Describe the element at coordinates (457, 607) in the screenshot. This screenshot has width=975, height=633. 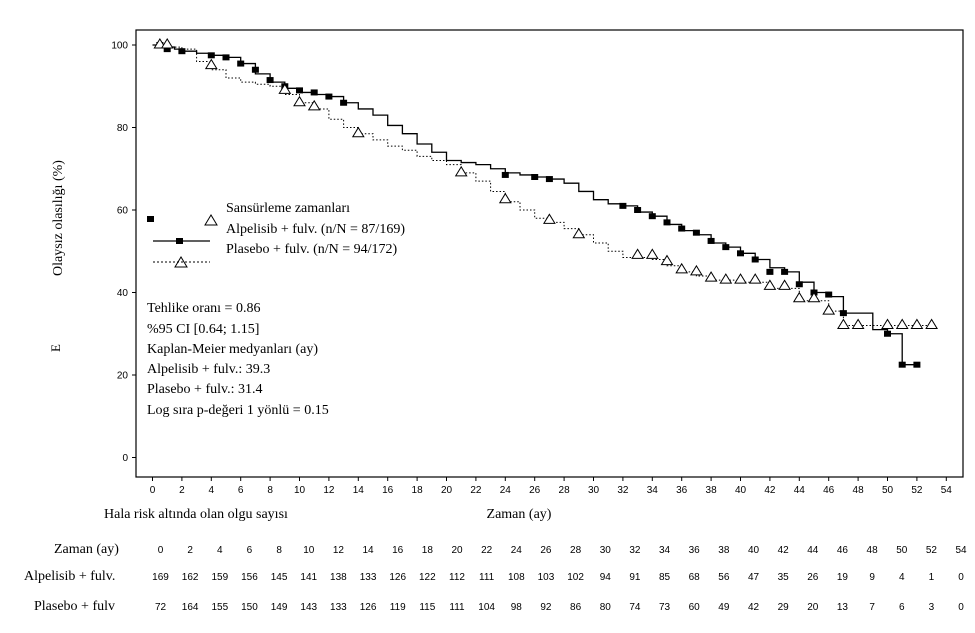
I see `risk-table-cell-plasebo: 111` at that location.